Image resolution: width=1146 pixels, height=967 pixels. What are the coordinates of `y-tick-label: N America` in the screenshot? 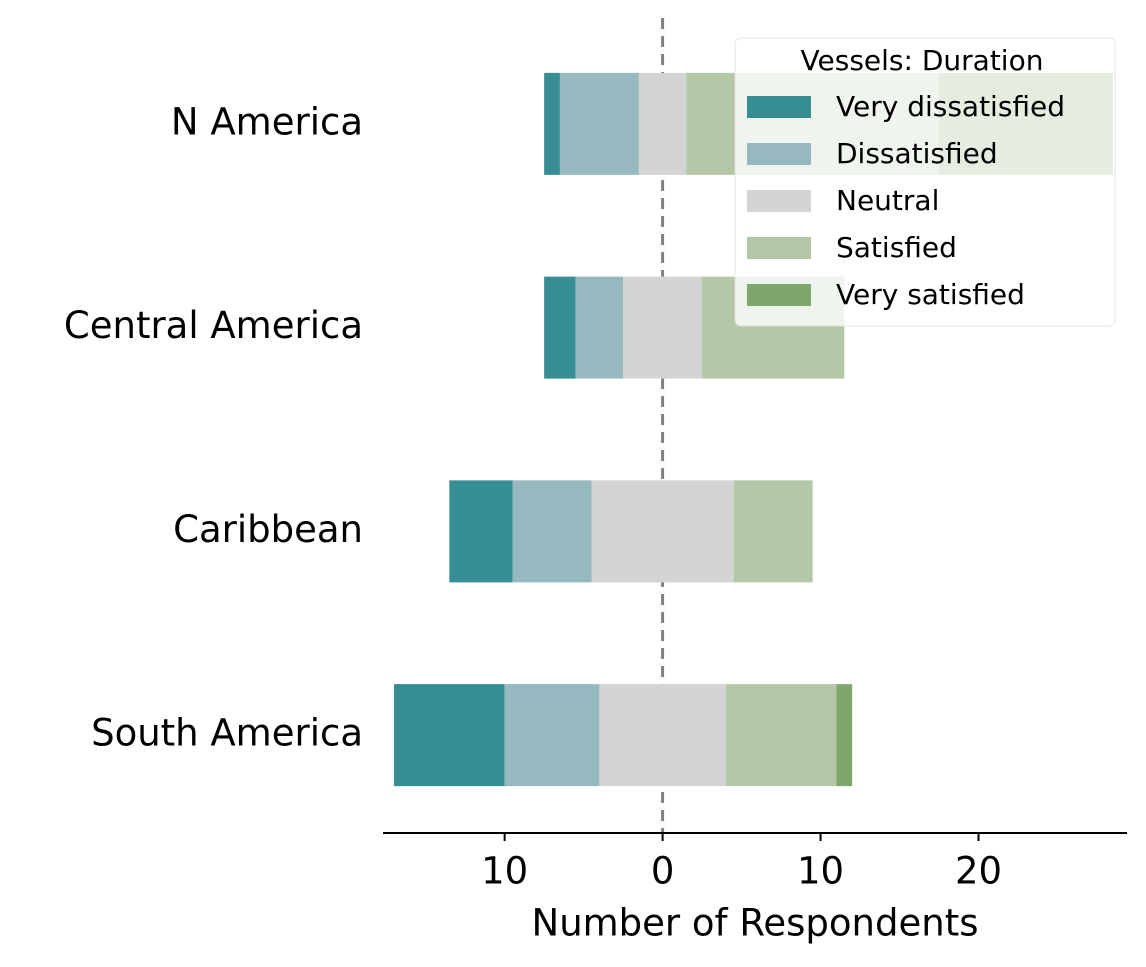 It's located at (267, 121).